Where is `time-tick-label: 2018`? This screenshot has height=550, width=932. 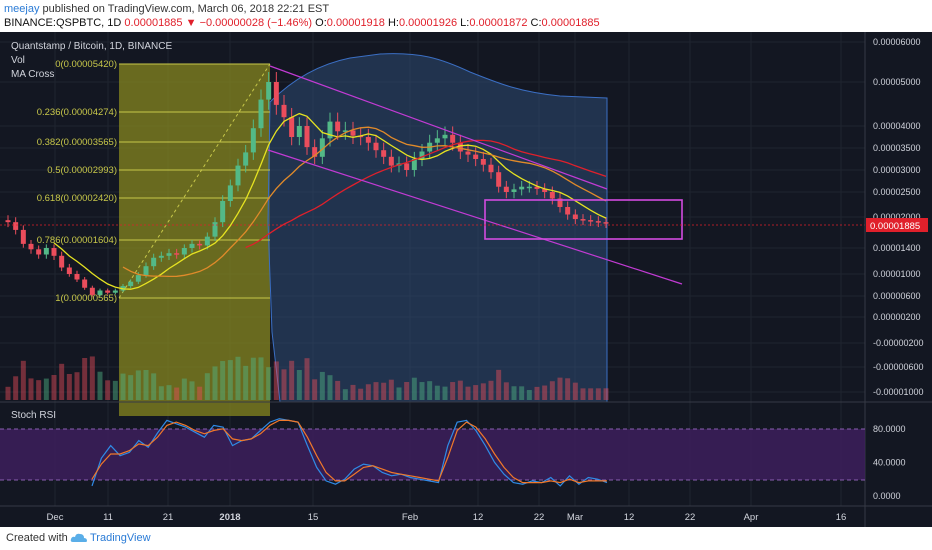
time-tick-label: 2018 is located at coordinates (229, 517).